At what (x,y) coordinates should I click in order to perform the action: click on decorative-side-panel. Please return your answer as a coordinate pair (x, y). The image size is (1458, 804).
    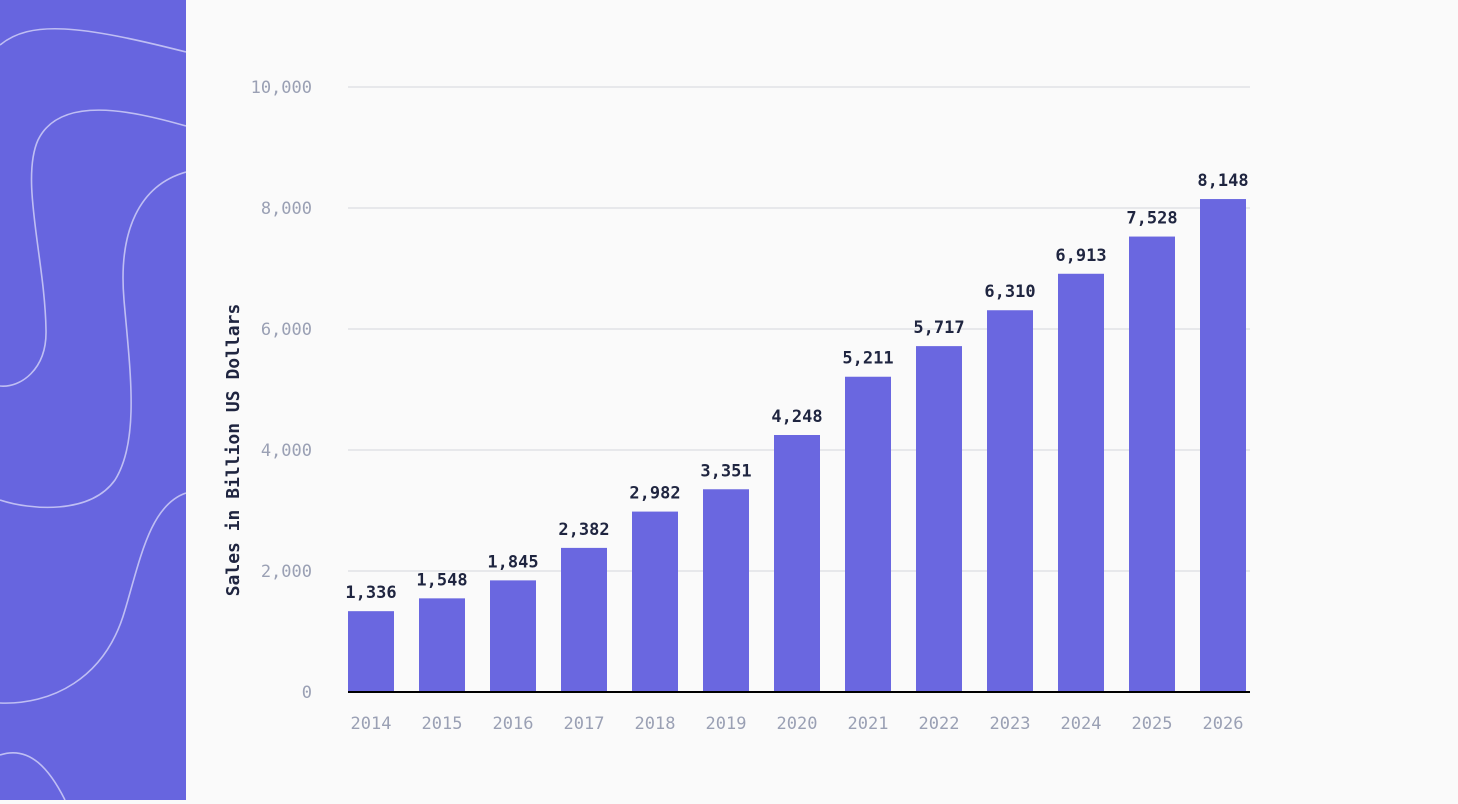
    Looking at the image, I should click on (93, 400).